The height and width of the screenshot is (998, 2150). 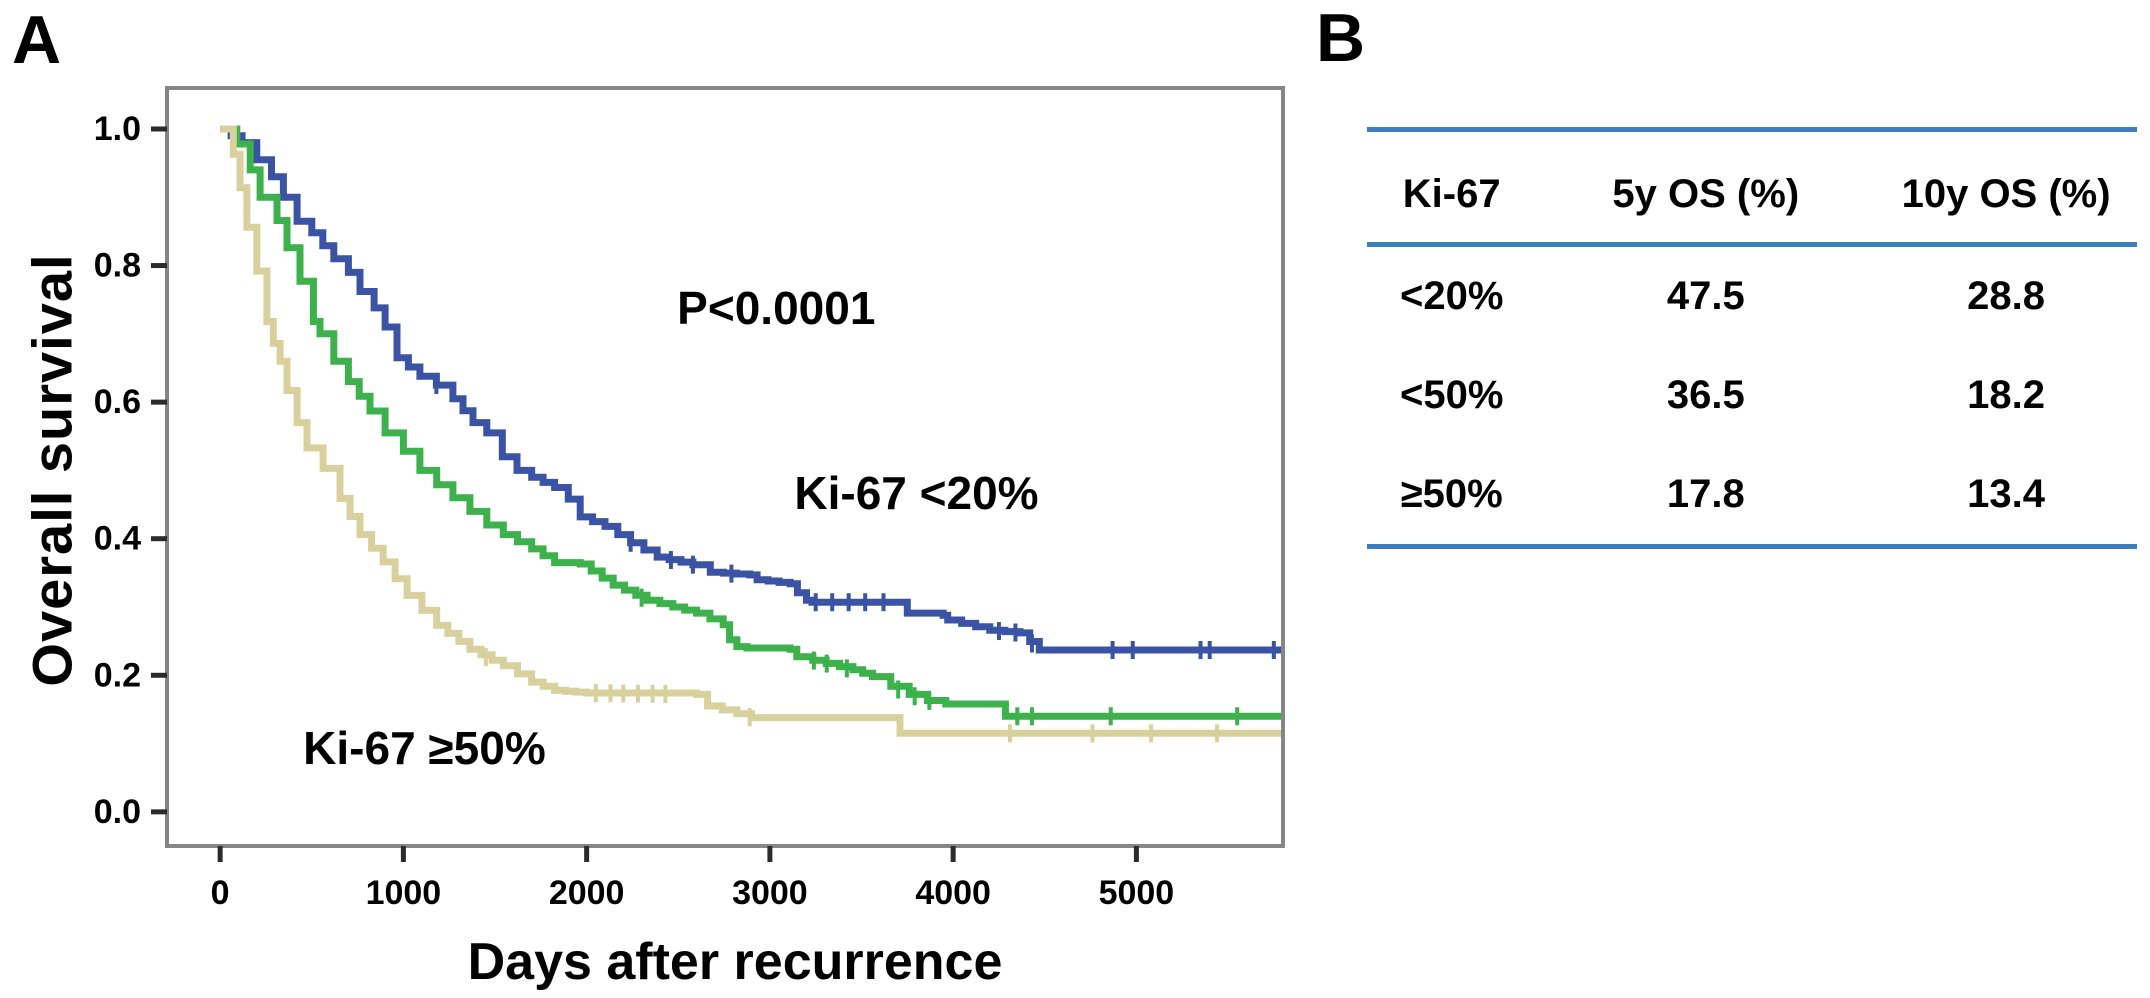 What do you see at coordinates (1752, 296) in the screenshot?
I see `table-row: <20% 47.5 28.8` at bounding box center [1752, 296].